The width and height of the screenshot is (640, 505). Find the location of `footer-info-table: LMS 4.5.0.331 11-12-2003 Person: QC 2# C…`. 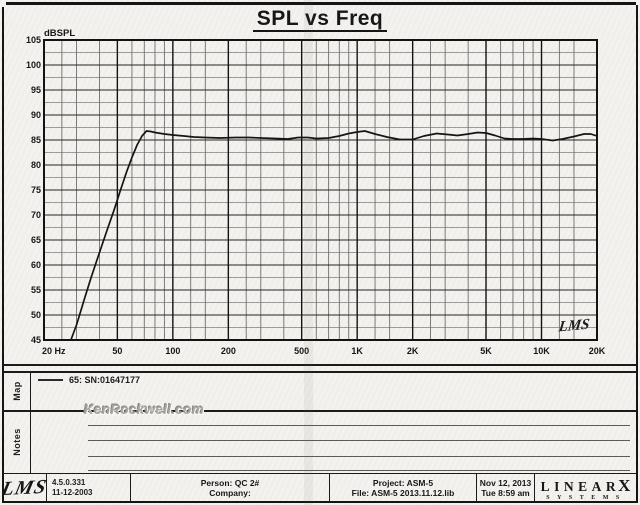

footer-info-table: LMS 4.5.0.331 11-12-2003 Person: QC 2# C… is located at coordinates (319, 487).